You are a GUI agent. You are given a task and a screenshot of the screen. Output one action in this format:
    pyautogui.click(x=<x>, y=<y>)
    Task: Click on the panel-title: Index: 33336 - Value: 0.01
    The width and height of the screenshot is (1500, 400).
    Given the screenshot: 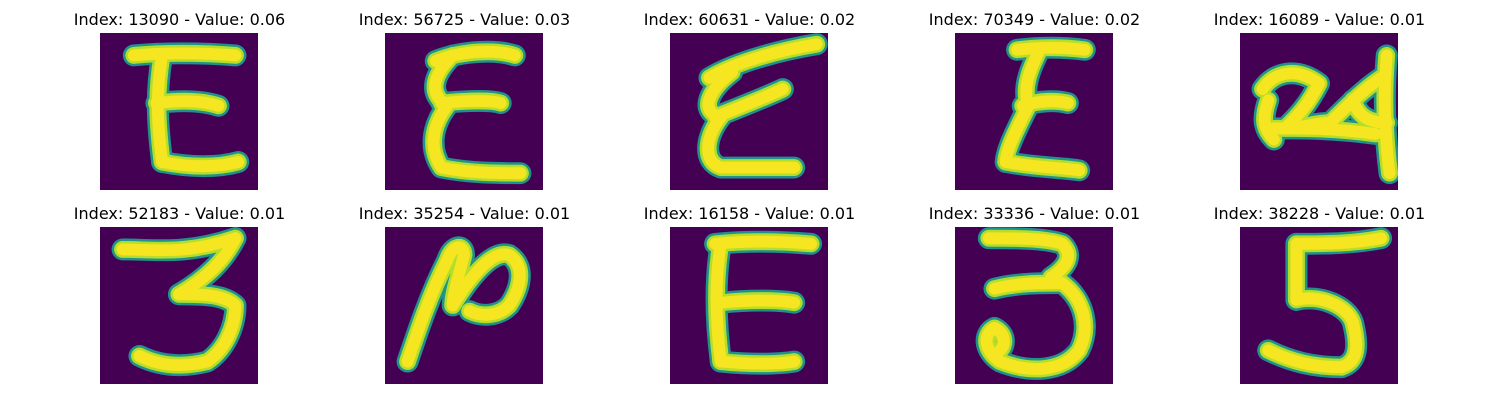 What is the action you would take?
    pyautogui.click(x=1034, y=213)
    